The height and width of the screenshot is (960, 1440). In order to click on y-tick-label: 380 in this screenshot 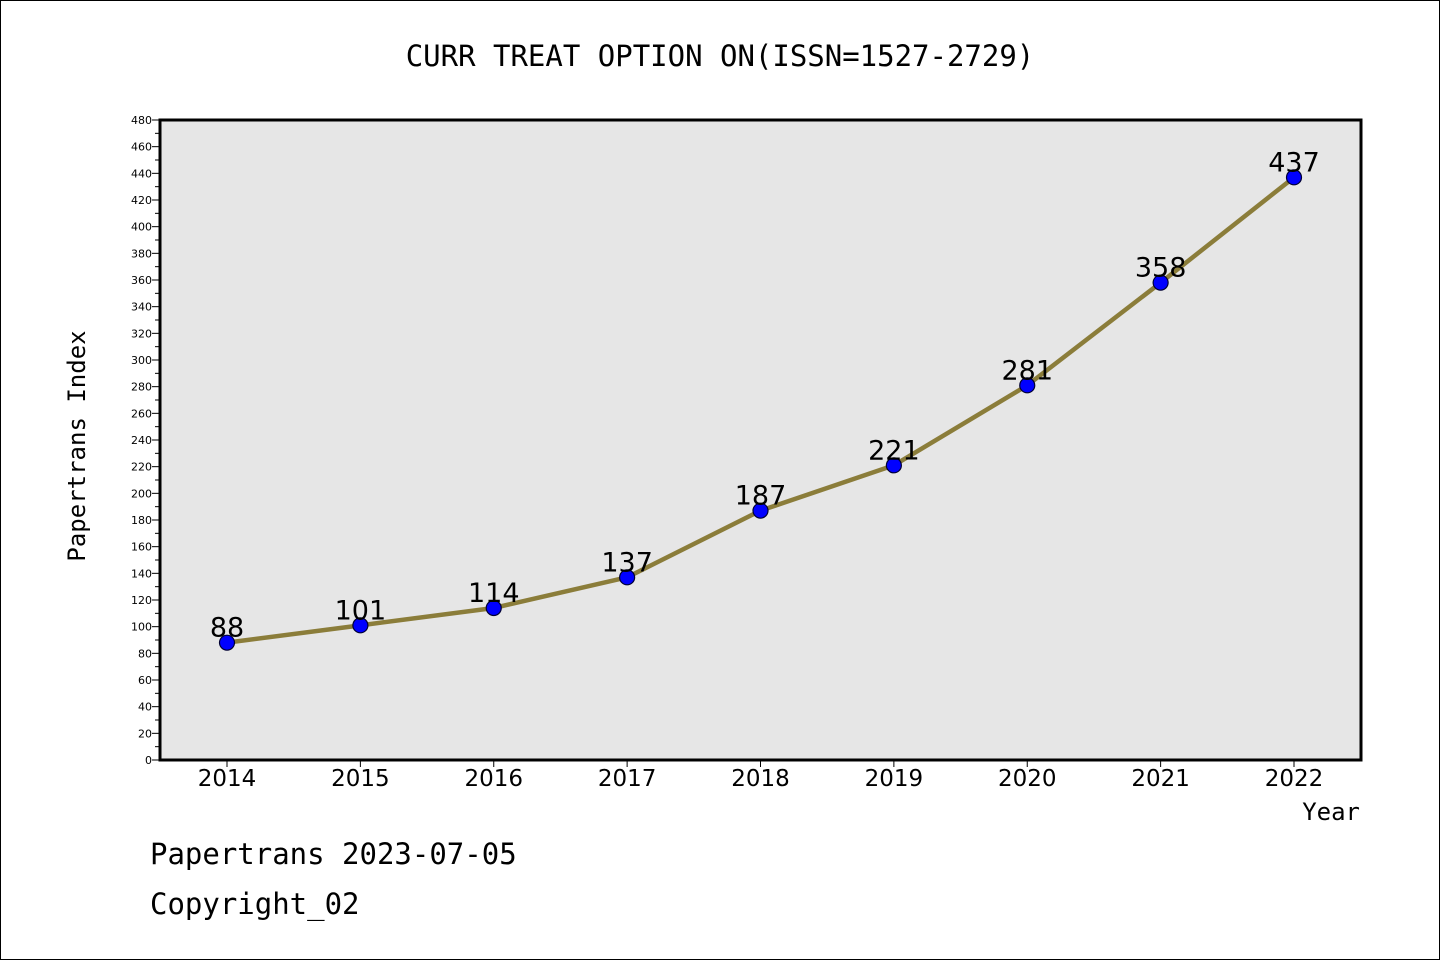, I will do `click(141, 253)`.